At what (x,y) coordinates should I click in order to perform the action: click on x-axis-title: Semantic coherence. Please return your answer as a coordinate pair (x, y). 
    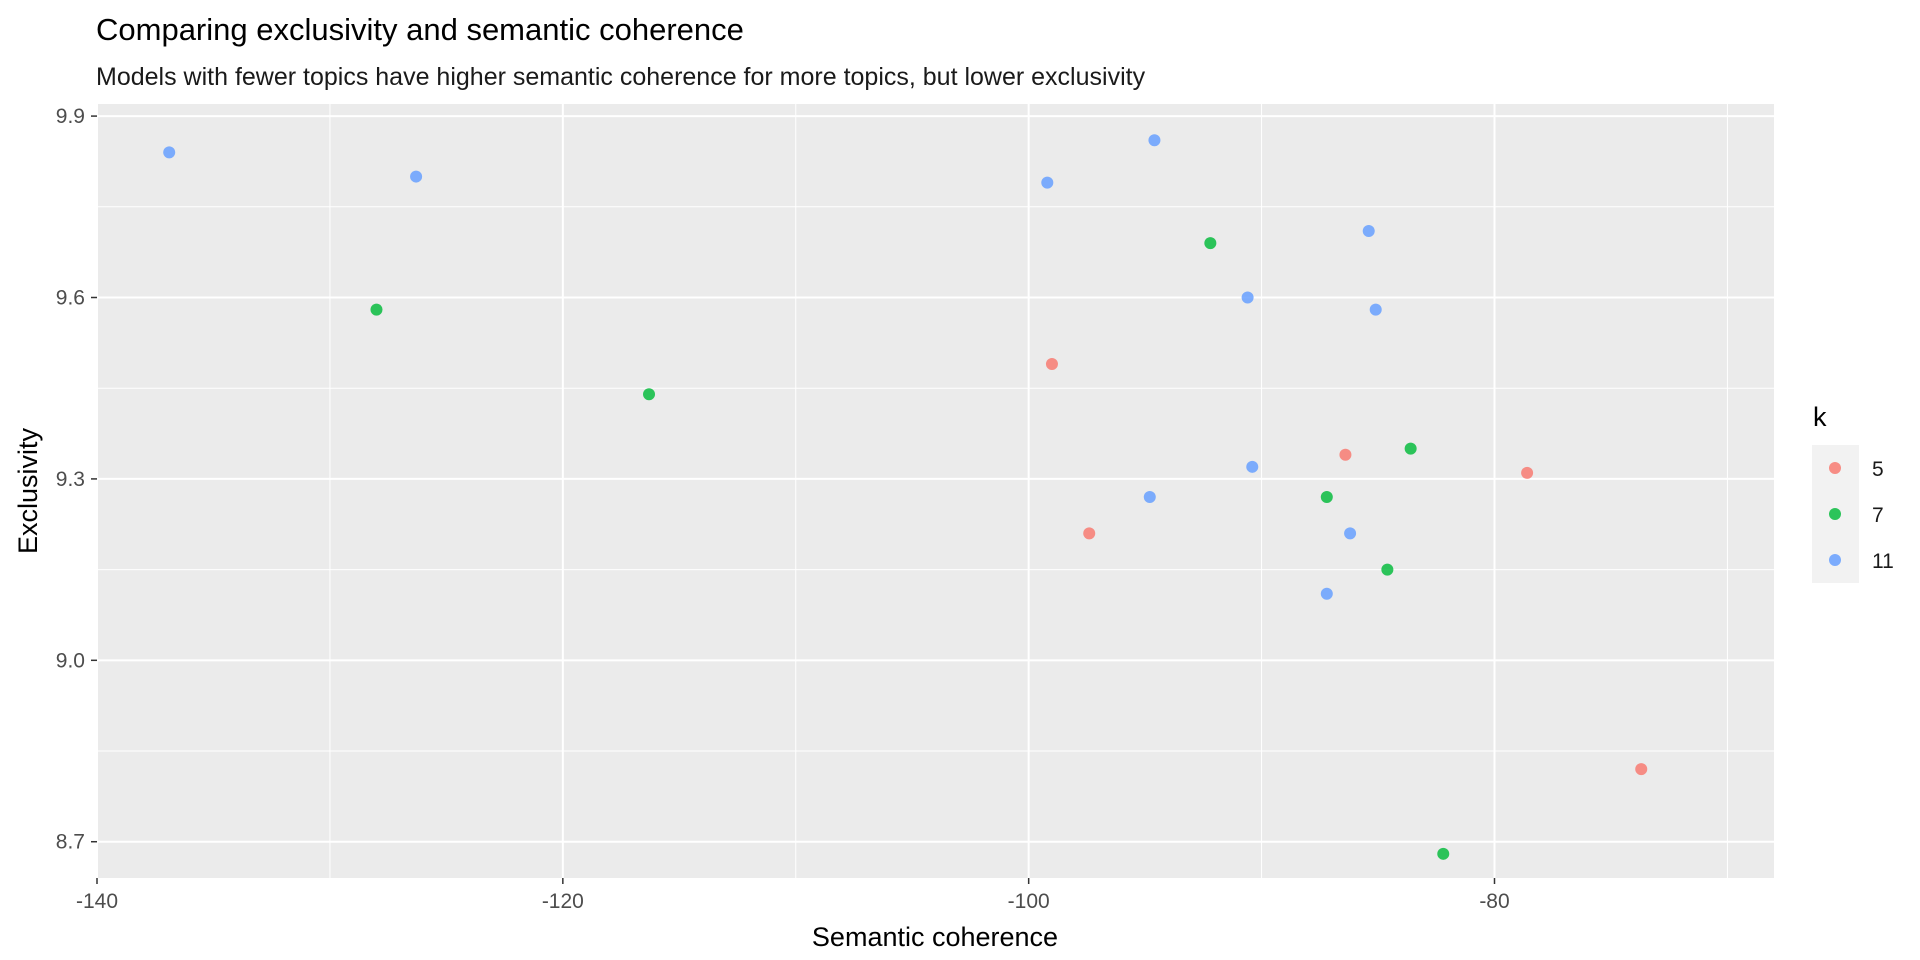
    Looking at the image, I should click on (935, 937).